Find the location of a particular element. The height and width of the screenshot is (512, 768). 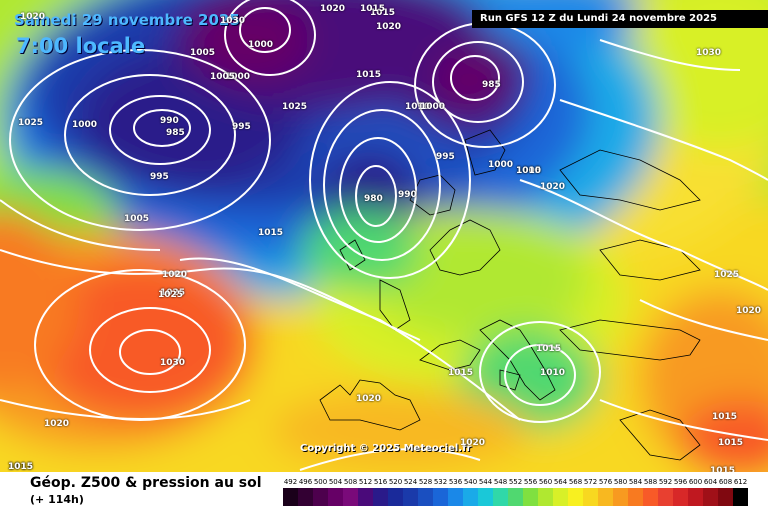

pressure-label: 980 is located at coordinates (373, 199).